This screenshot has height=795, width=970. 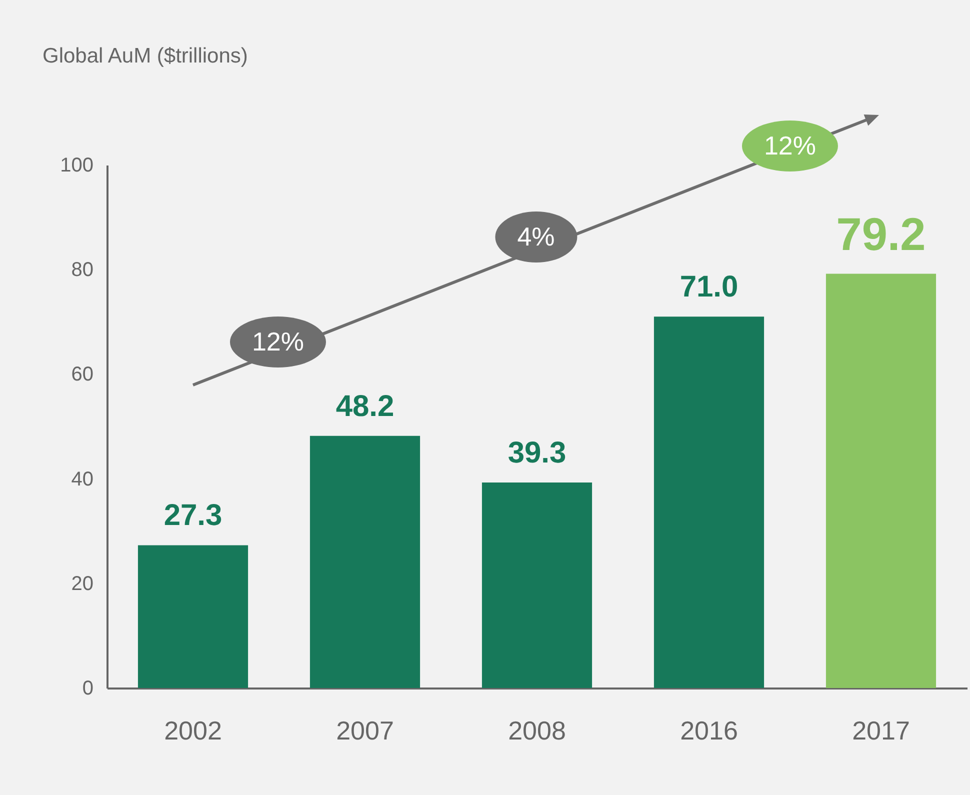 I want to click on data-label: 79.2, so click(x=881, y=234).